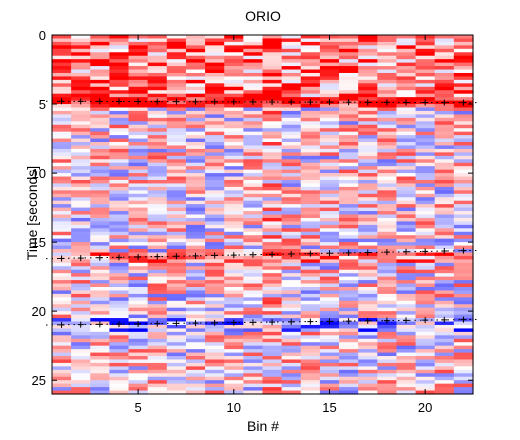  I want to click on x-tick-label: 20, so click(425, 407).